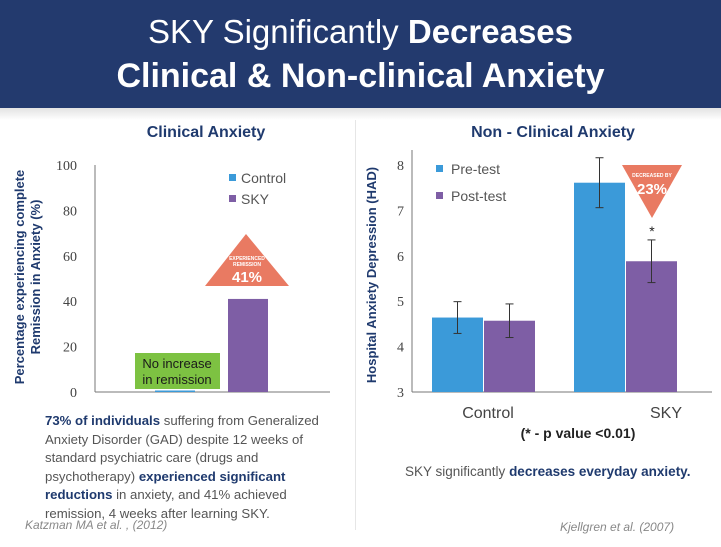 The image size is (721, 547). Describe the element at coordinates (400, 393) in the screenshot. I see `chart2-ytick-0: 3` at that location.